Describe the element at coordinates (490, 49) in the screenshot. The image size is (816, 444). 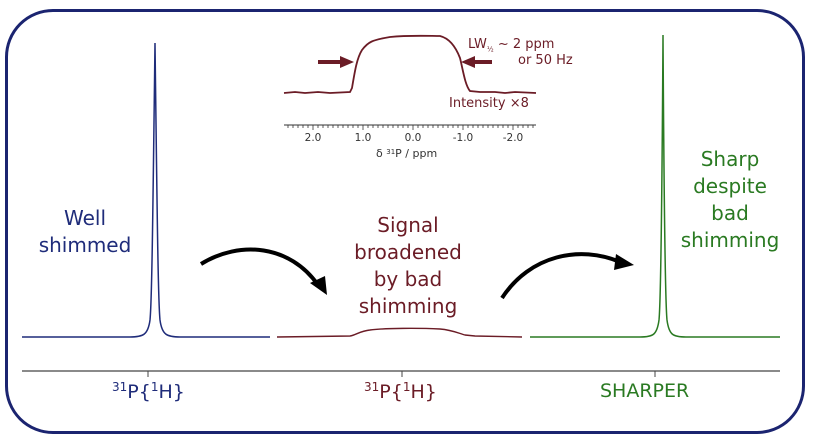
I see `lw-subscript: ½` at that location.